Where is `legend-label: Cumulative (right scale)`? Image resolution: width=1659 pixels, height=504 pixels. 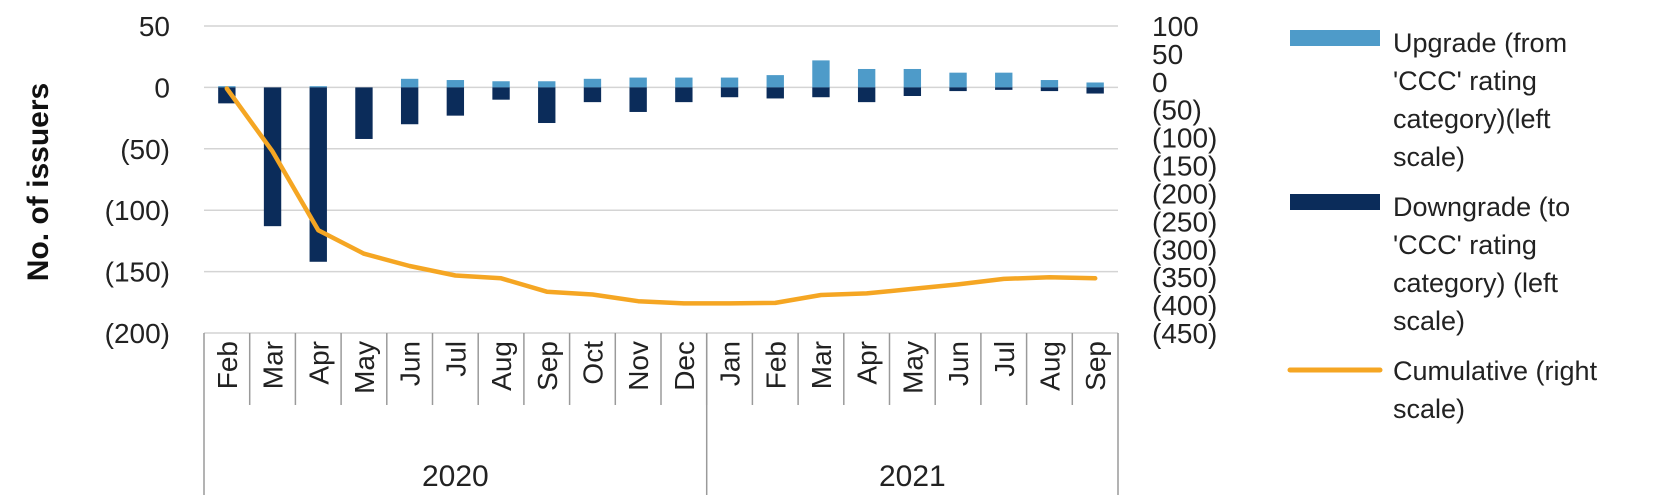
legend-label: Cumulative (right scale) is located at coordinates (1495, 390).